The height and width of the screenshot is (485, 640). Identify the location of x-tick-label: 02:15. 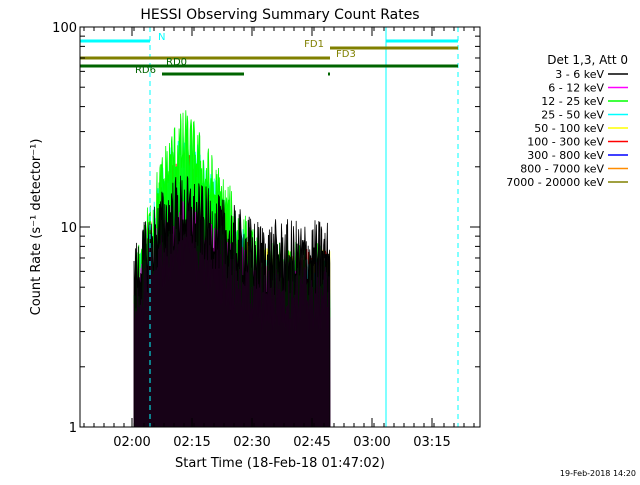
(191, 442).